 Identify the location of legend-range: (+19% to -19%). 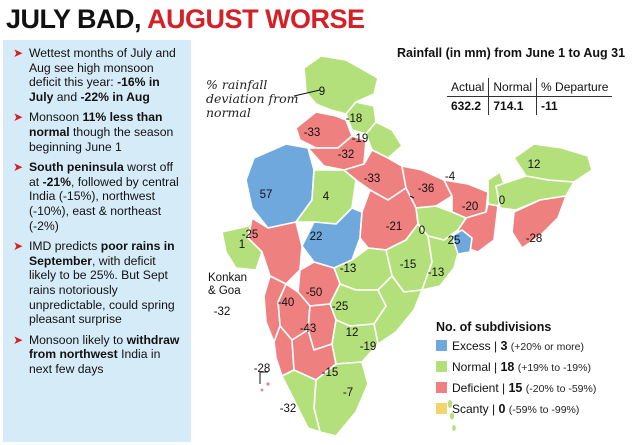
(554, 368).